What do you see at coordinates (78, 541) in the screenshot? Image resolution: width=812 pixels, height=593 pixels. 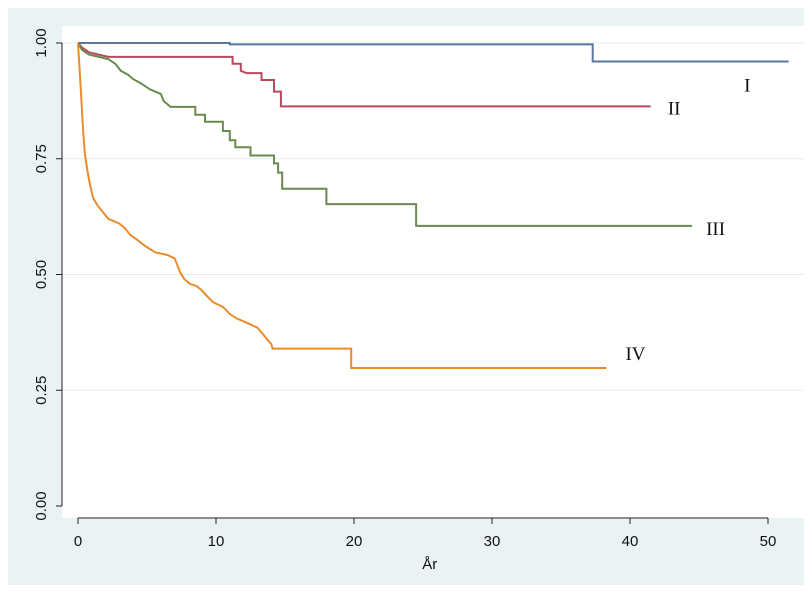 I see `x-tick-label-0: 0` at bounding box center [78, 541].